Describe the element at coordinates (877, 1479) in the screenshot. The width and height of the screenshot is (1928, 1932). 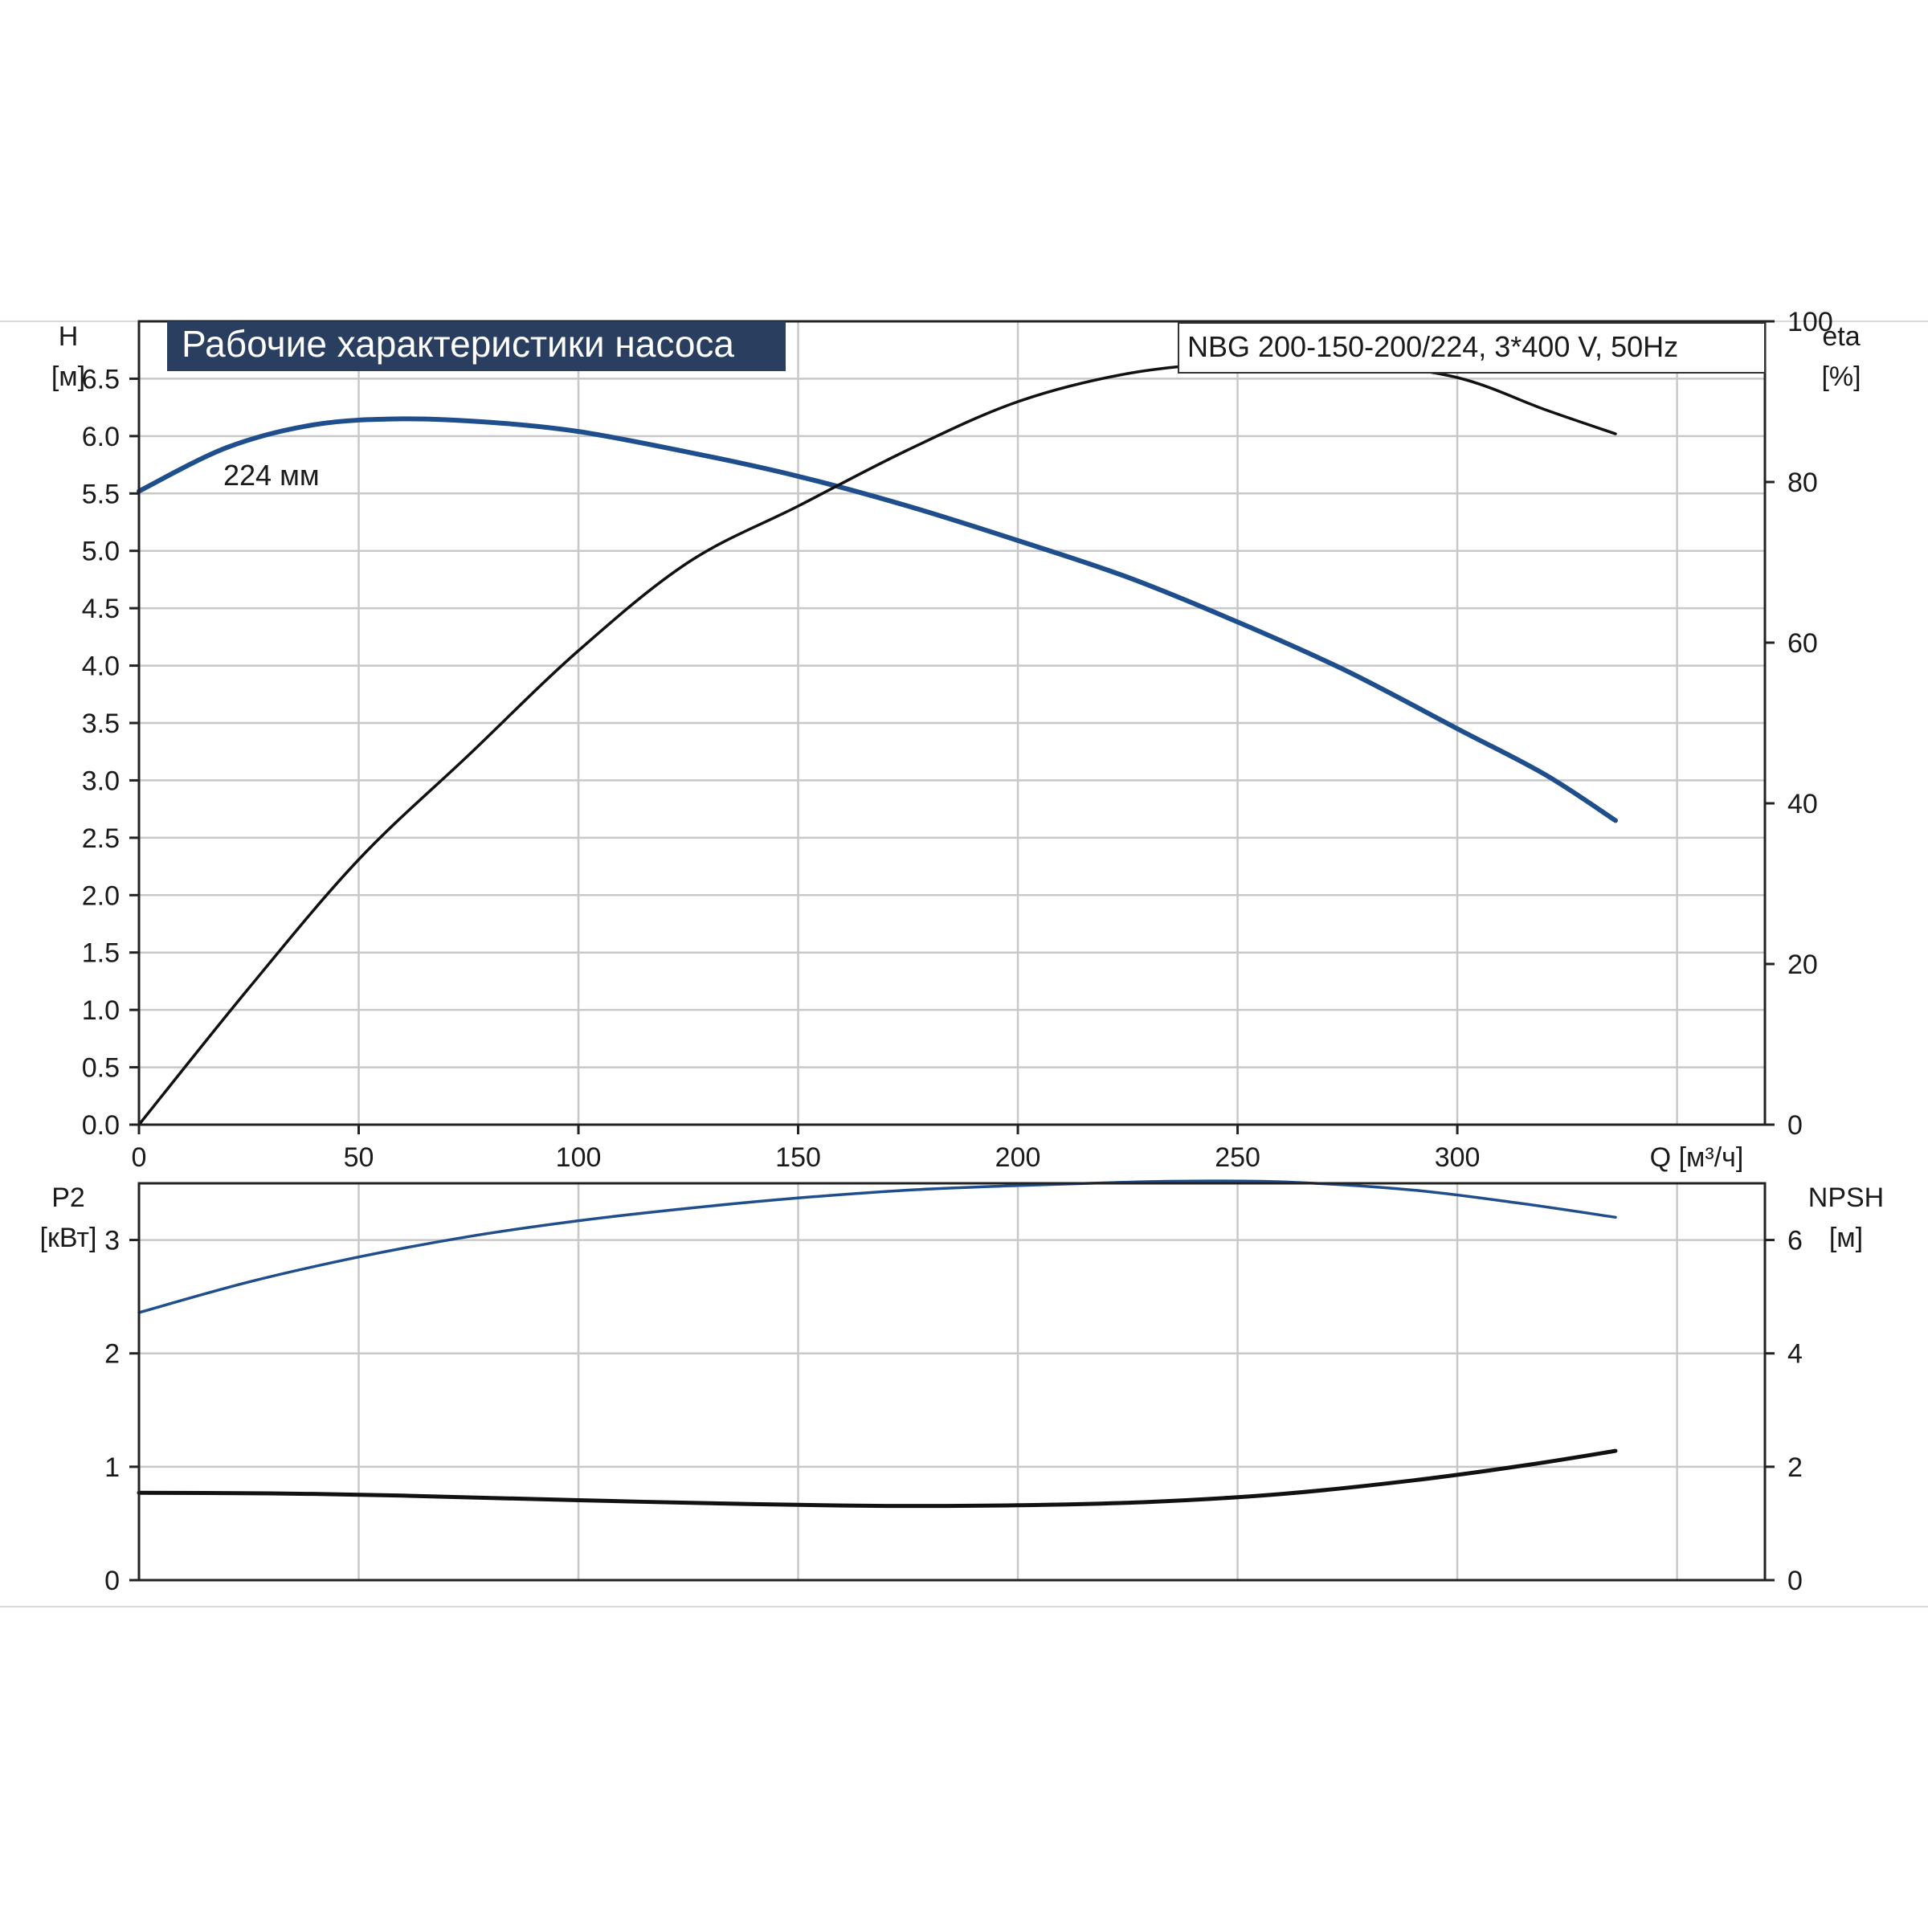
I see `series-line-npsh` at that location.